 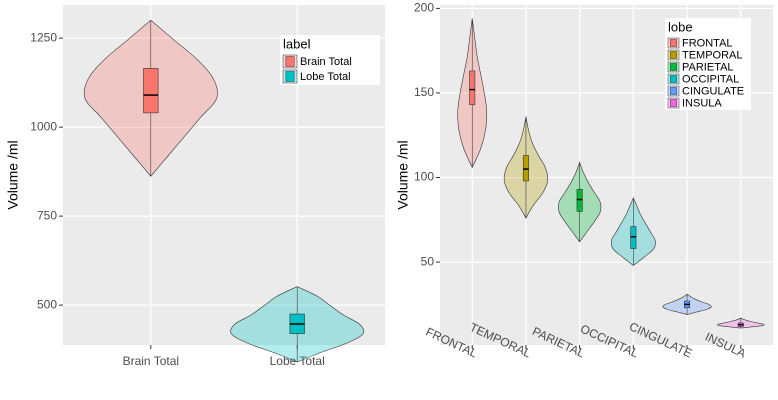 I want to click on y-tick-label: 150, so click(x=424, y=92).